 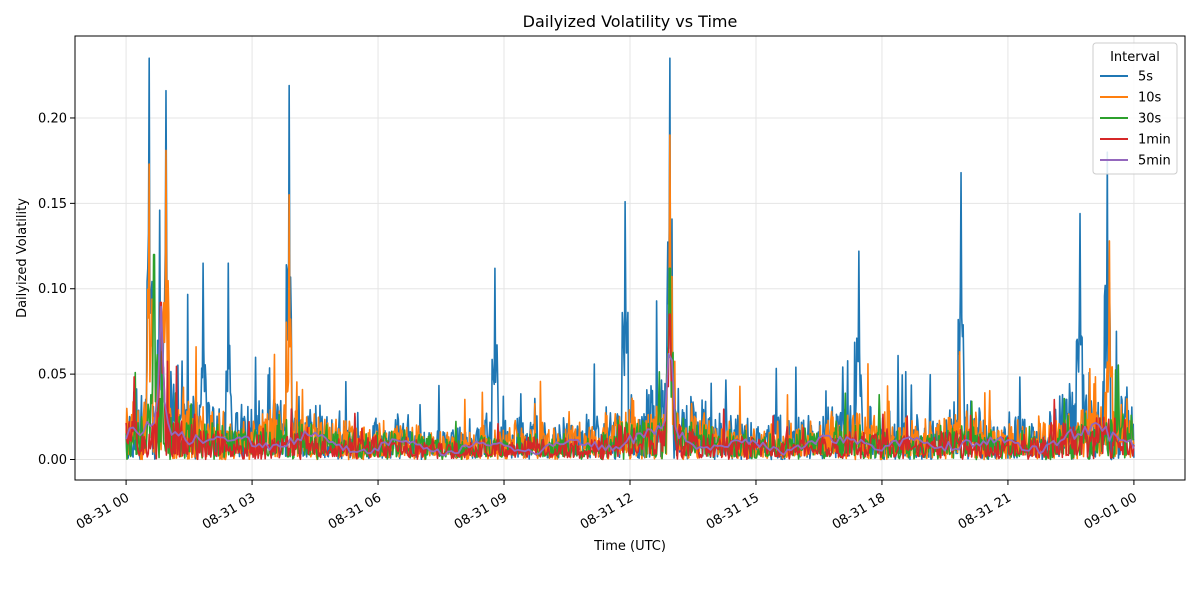 I want to click on legend: Interval 5s 10s 30s 1min 5min, so click(x=1135, y=108).